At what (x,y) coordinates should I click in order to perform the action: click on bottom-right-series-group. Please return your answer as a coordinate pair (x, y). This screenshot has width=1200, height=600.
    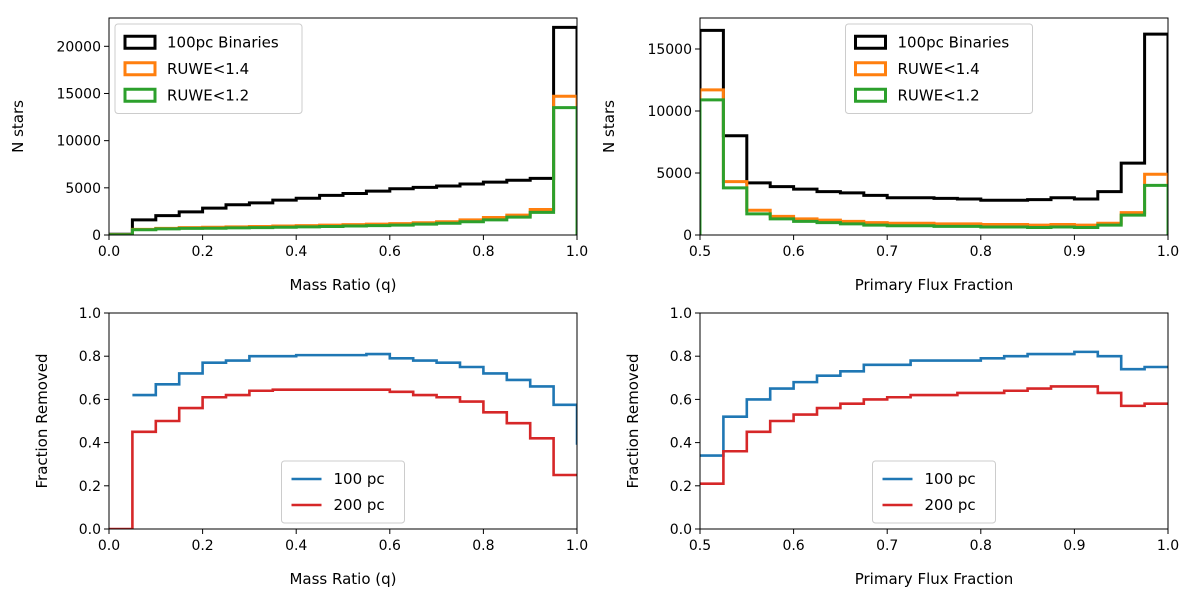
    Looking at the image, I should click on (934, 417).